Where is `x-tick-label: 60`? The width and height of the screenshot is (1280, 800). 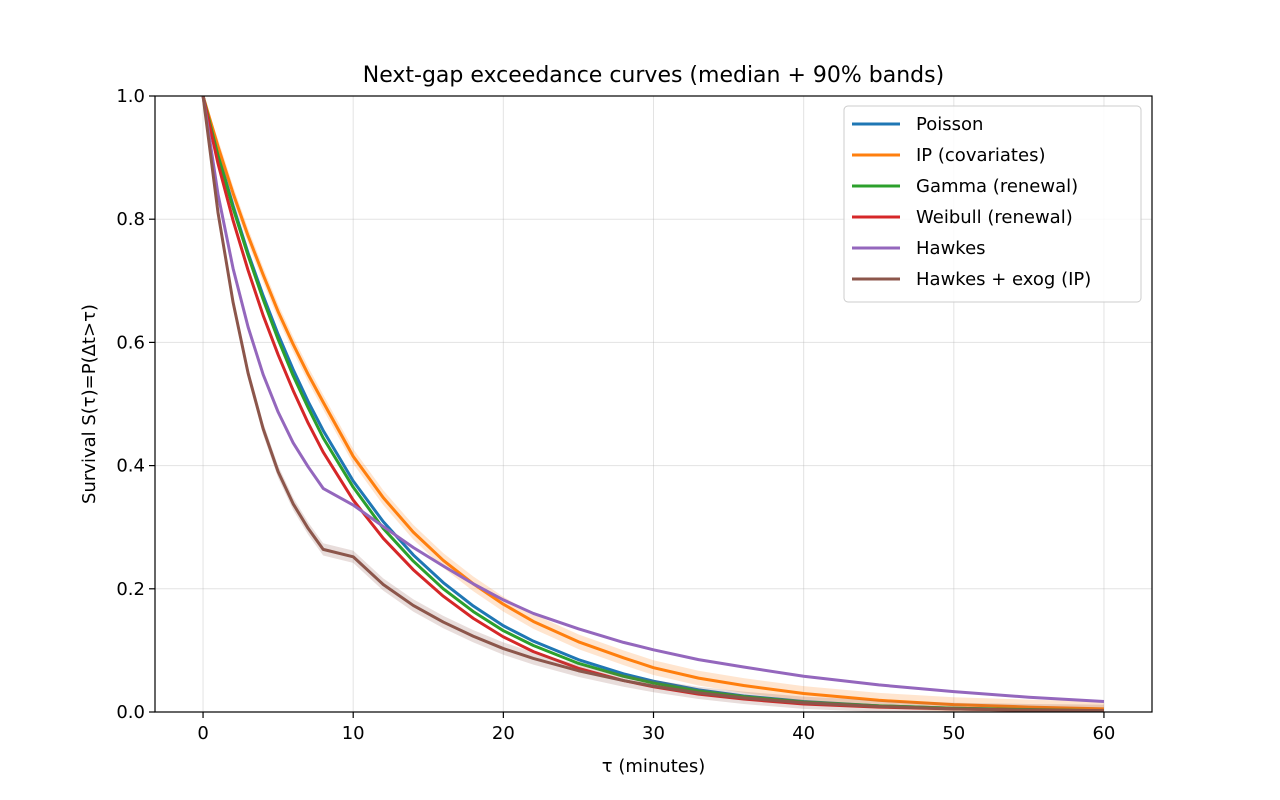 x-tick-label: 60 is located at coordinates (1103, 733).